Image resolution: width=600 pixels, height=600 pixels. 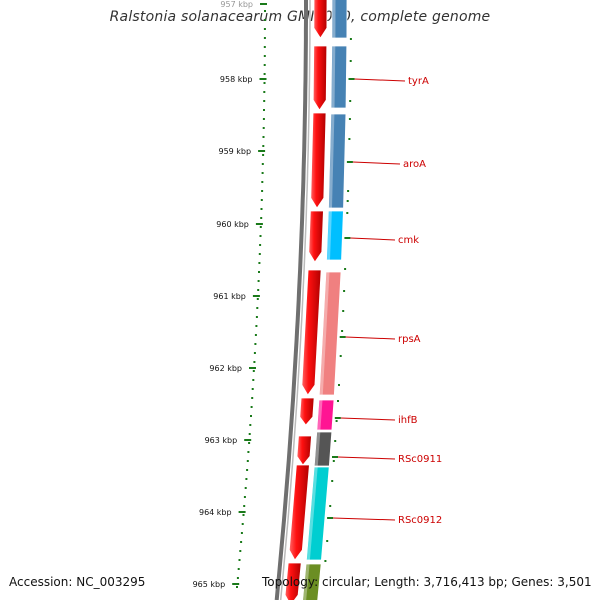 What do you see at coordinates (215, 512) in the screenshot?
I see `tick-label: 964 kbp` at bounding box center [215, 512].